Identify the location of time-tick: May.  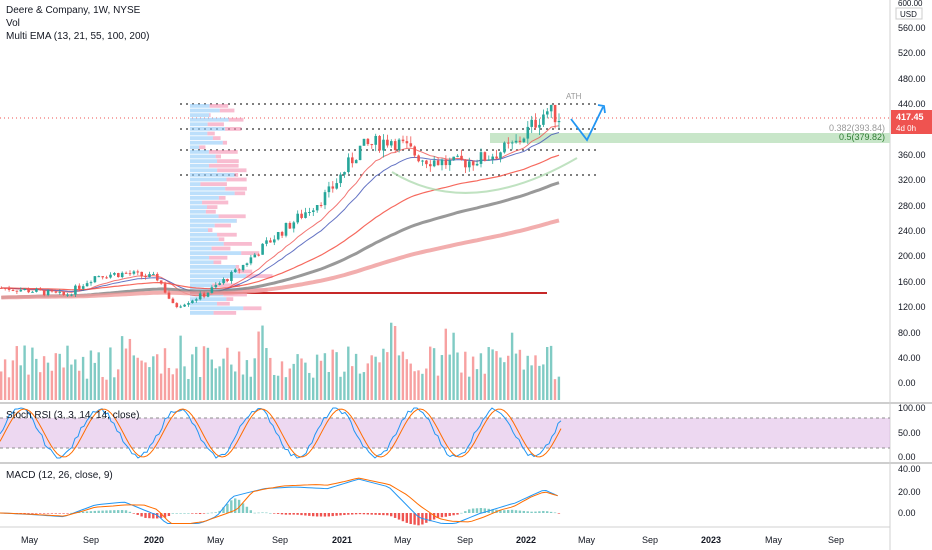
(774, 540).